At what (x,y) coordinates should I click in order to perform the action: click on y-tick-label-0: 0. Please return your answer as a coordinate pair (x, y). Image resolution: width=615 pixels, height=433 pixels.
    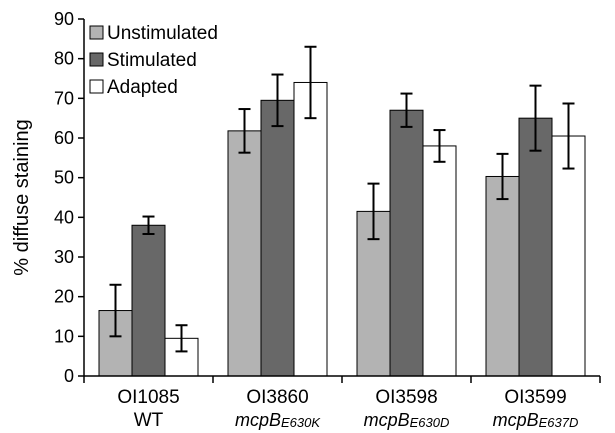
    Looking at the image, I should click on (69, 376).